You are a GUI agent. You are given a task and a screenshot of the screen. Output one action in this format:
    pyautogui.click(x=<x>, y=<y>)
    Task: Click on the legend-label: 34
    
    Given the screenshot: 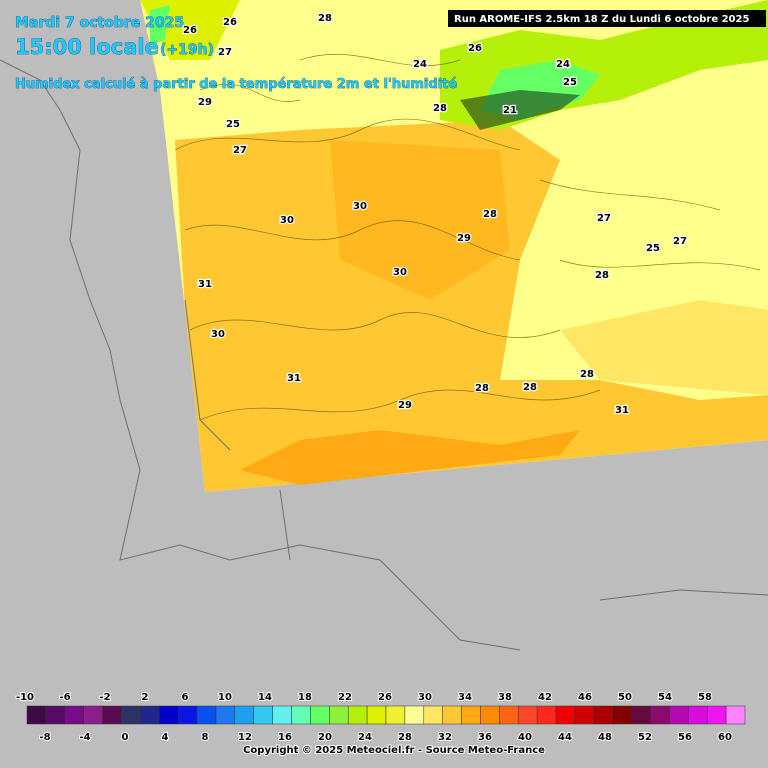 What is the action you would take?
    pyautogui.click(x=465, y=697)
    